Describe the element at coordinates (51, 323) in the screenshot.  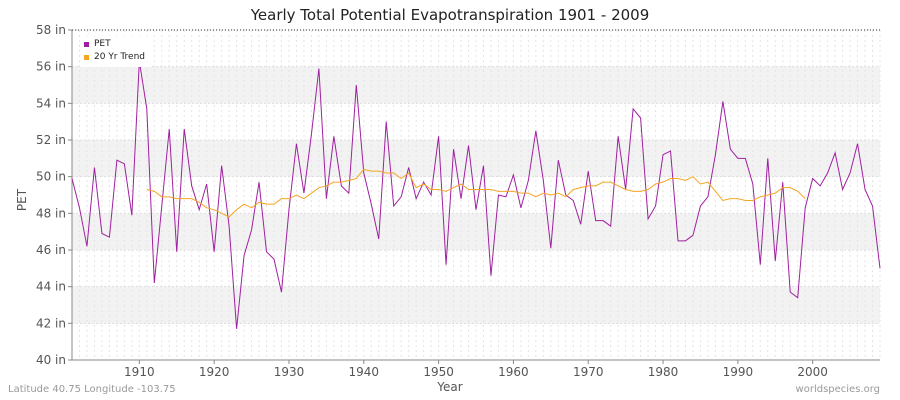
I see `y-tick-label: 42 in` at that location.